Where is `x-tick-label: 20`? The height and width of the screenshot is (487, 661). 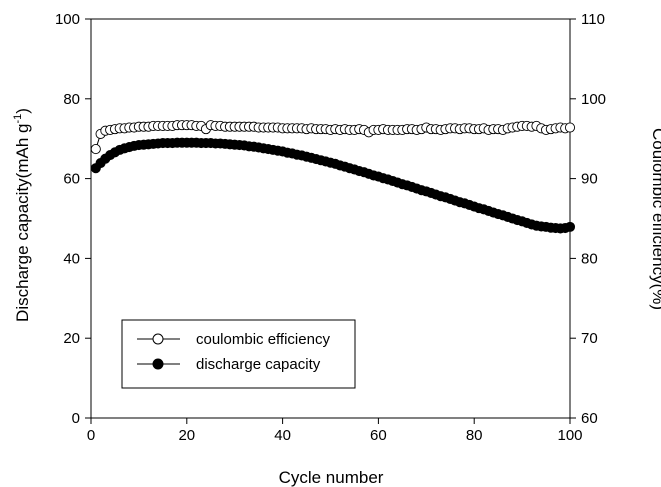 x-tick-label: 20 is located at coordinates (186, 435).